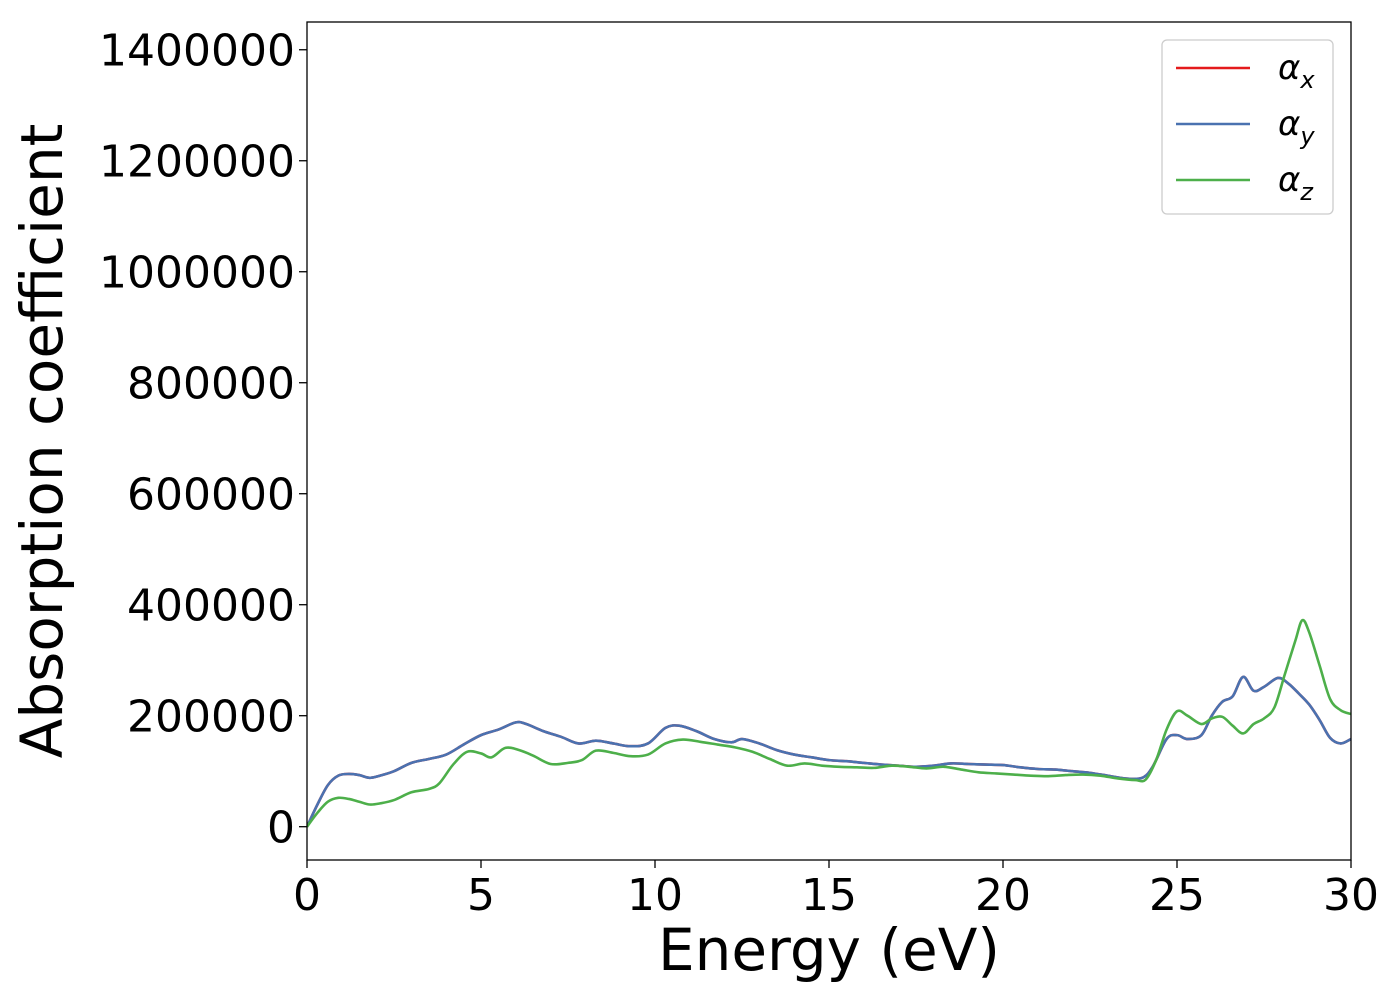  I want to click on y-tick-label: 1200000, so click(197, 162).